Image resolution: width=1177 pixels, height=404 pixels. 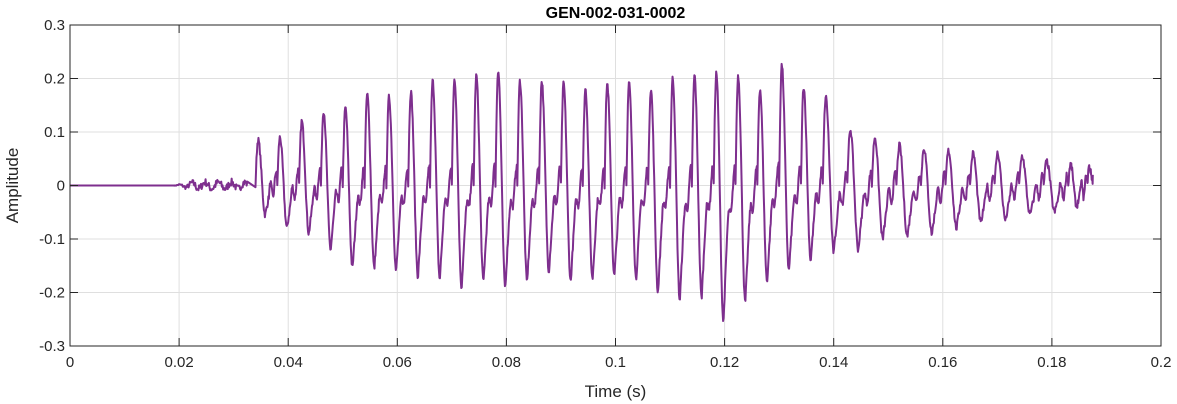 What do you see at coordinates (942, 362) in the screenshot?
I see `x-tick-label: 0.16` at bounding box center [942, 362].